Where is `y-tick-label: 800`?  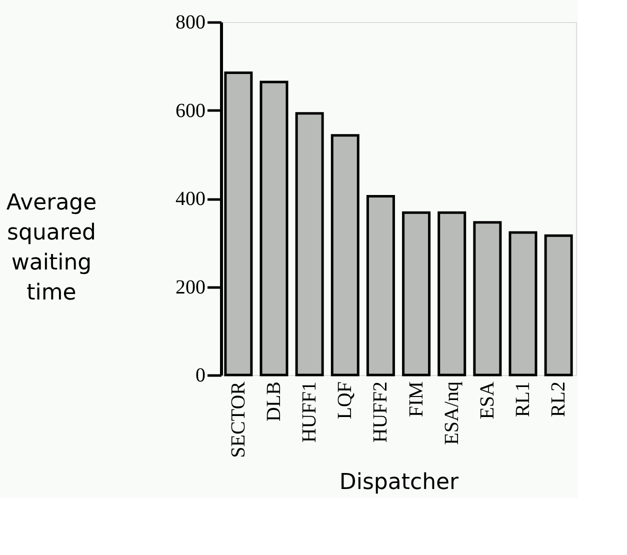
y-tick-label: 800 is located at coordinates (191, 23).